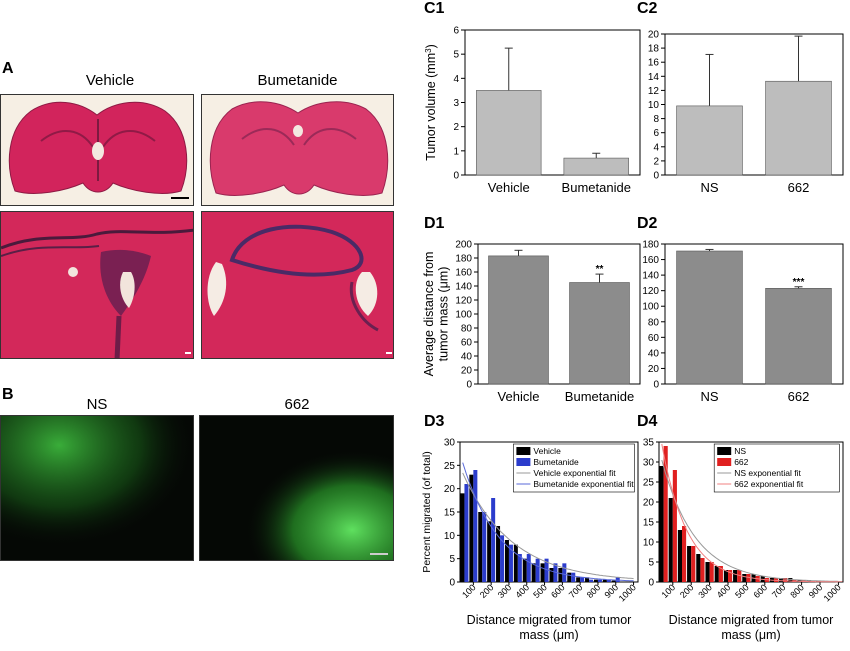  What do you see at coordinates (467, 329) in the screenshot?
I see `d1-y-tick-label: 80` at bounding box center [467, 329].